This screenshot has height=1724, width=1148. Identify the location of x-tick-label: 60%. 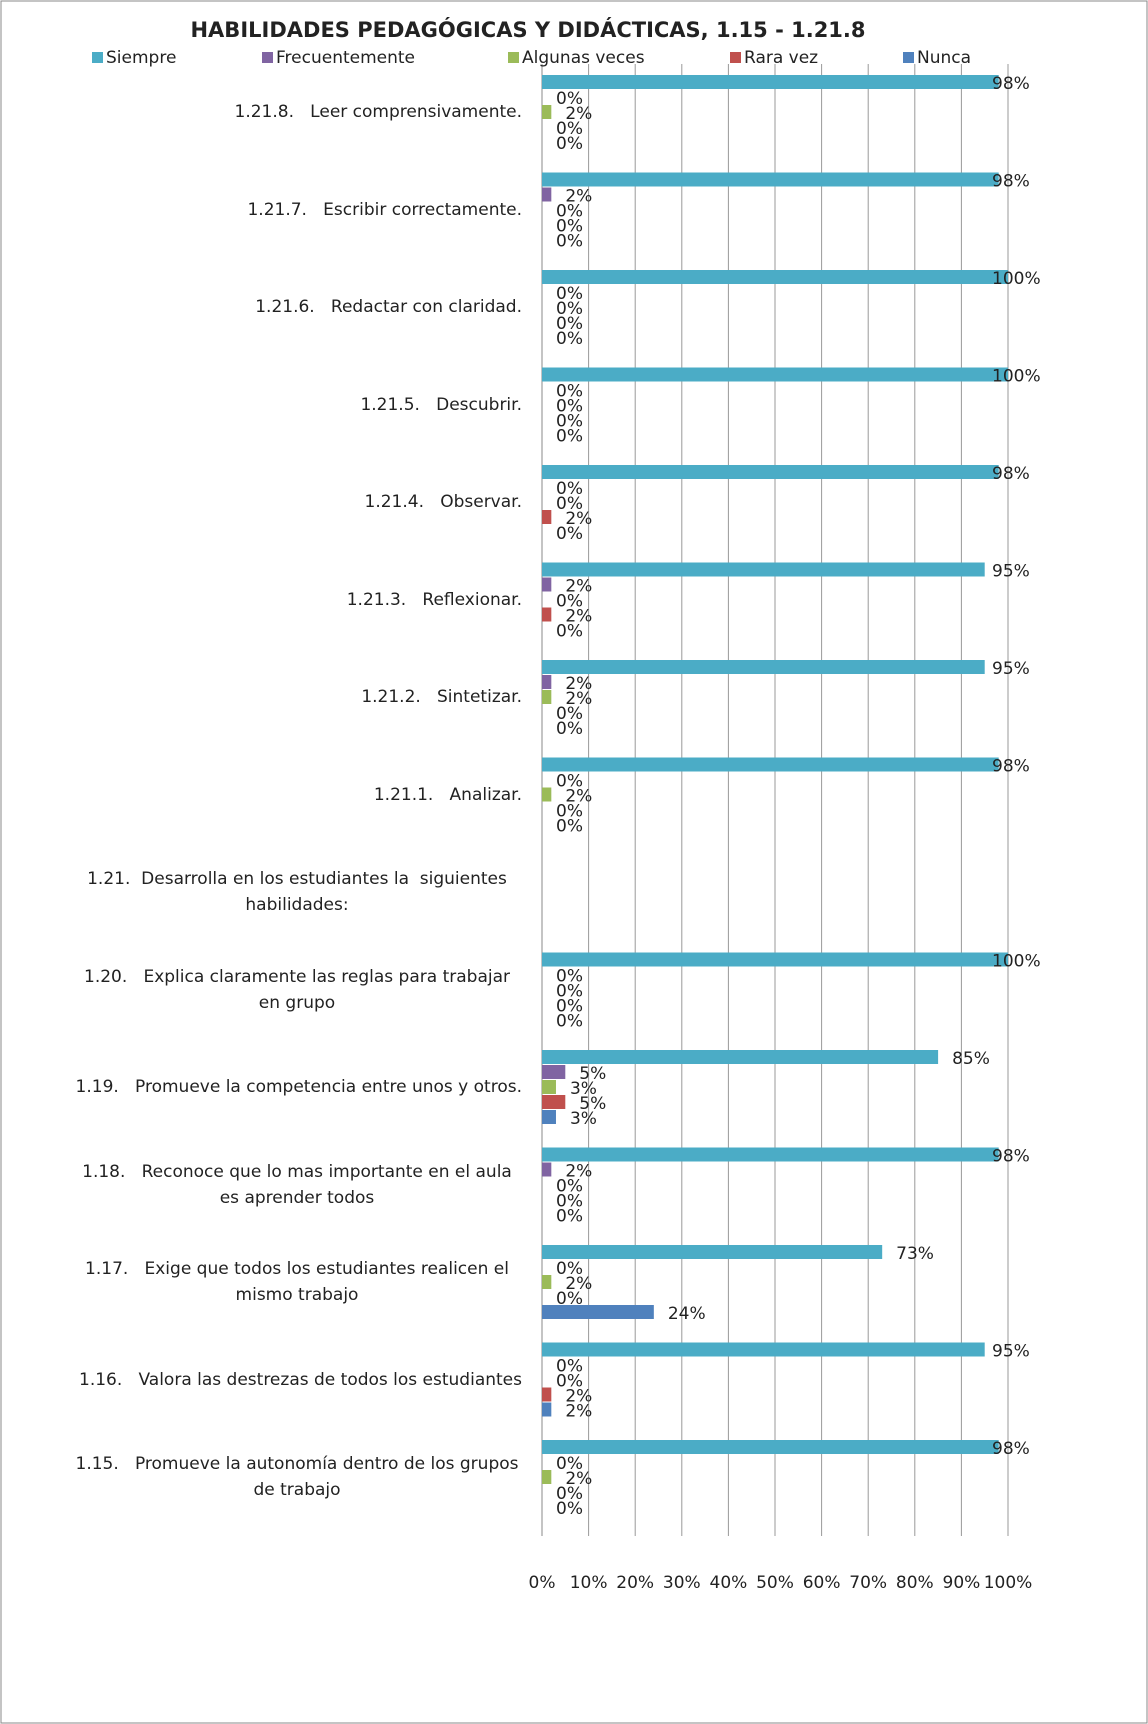
(822, 1583).